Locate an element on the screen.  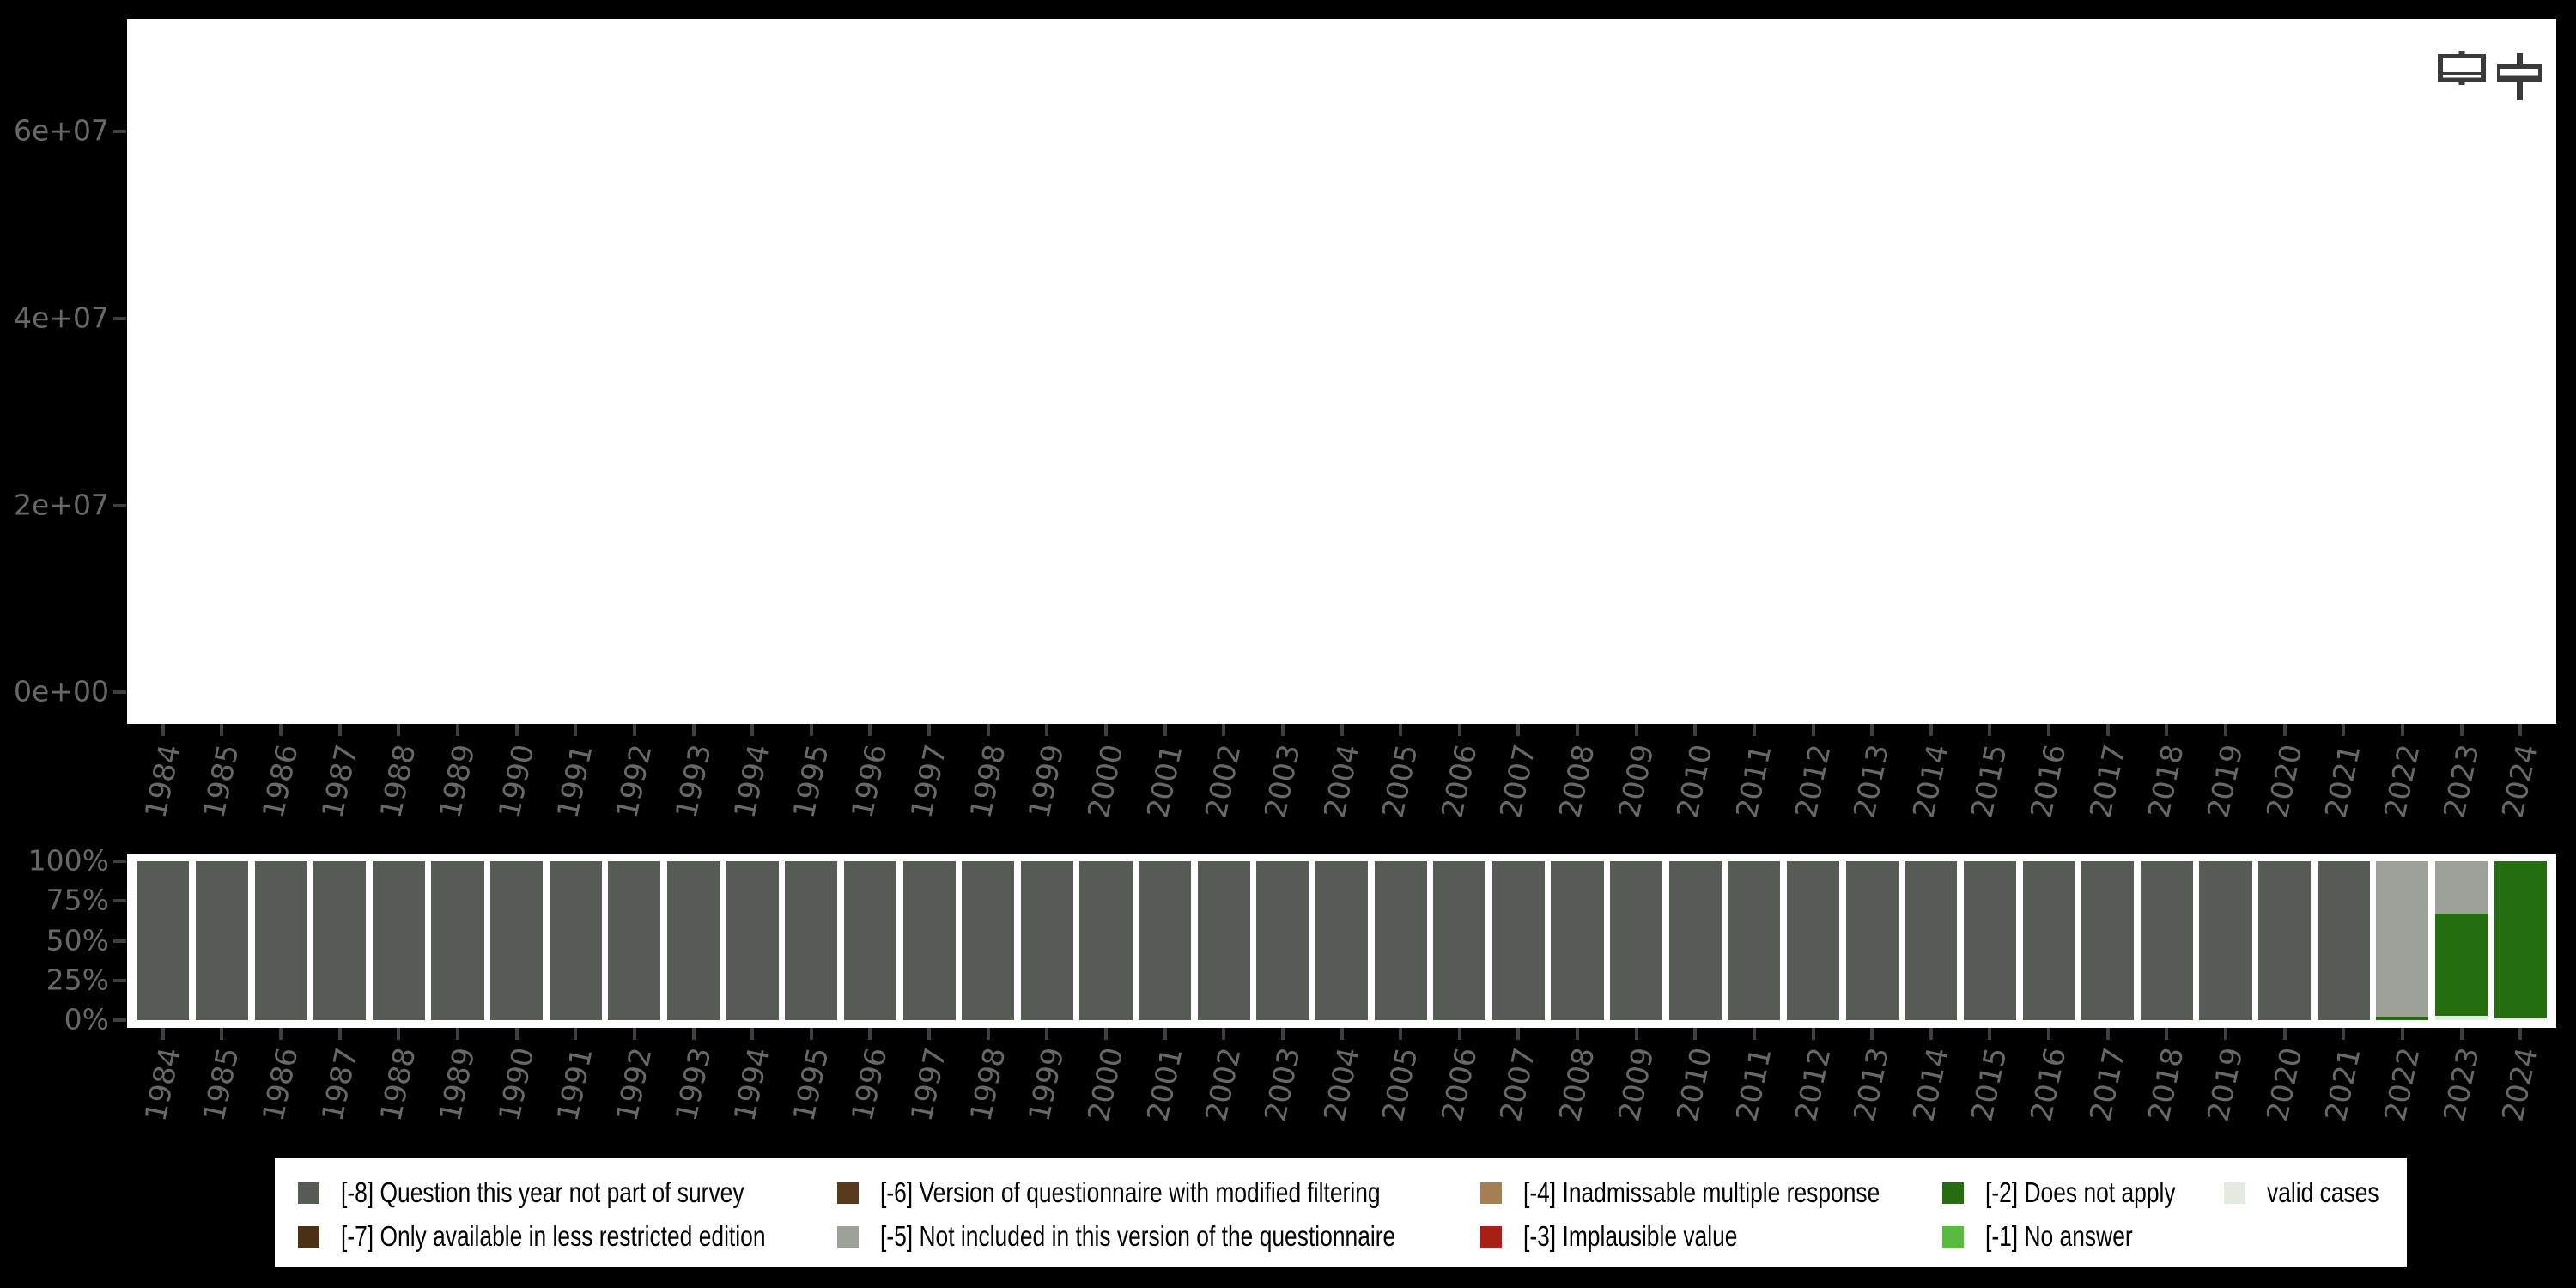
top-x-axis-year-label: 2006 is located at coordinates (1460, 781).